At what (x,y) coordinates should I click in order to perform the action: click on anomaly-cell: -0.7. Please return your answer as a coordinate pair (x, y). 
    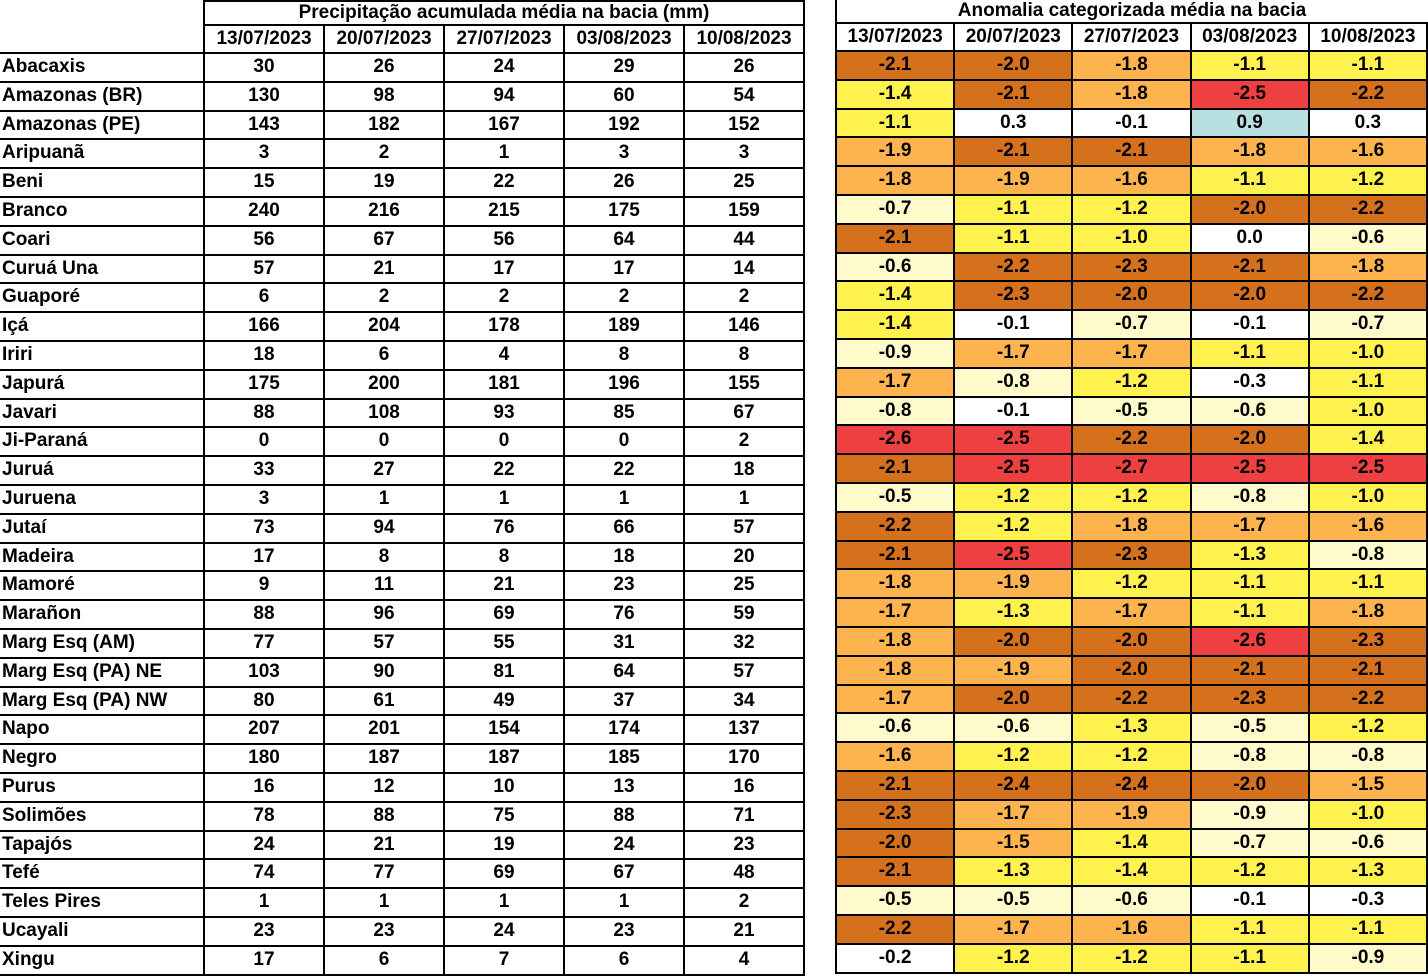
    Looking at the image, I should click on (1131, 324).